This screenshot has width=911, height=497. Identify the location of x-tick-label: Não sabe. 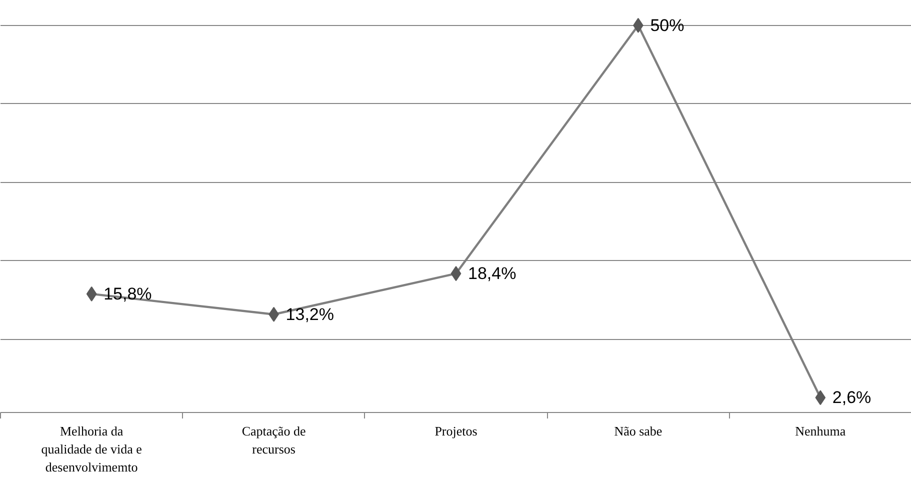
(638, 431).